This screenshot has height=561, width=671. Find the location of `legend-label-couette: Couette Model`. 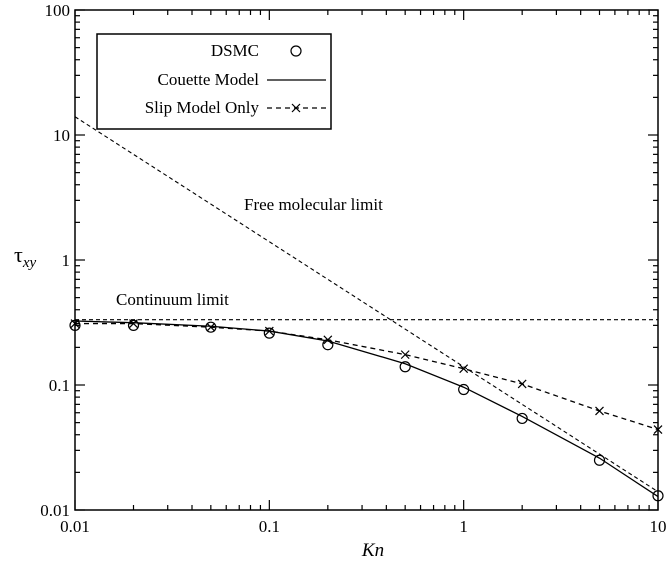

legend-label-couette: Couette Model is located at coordinates (208, 79).